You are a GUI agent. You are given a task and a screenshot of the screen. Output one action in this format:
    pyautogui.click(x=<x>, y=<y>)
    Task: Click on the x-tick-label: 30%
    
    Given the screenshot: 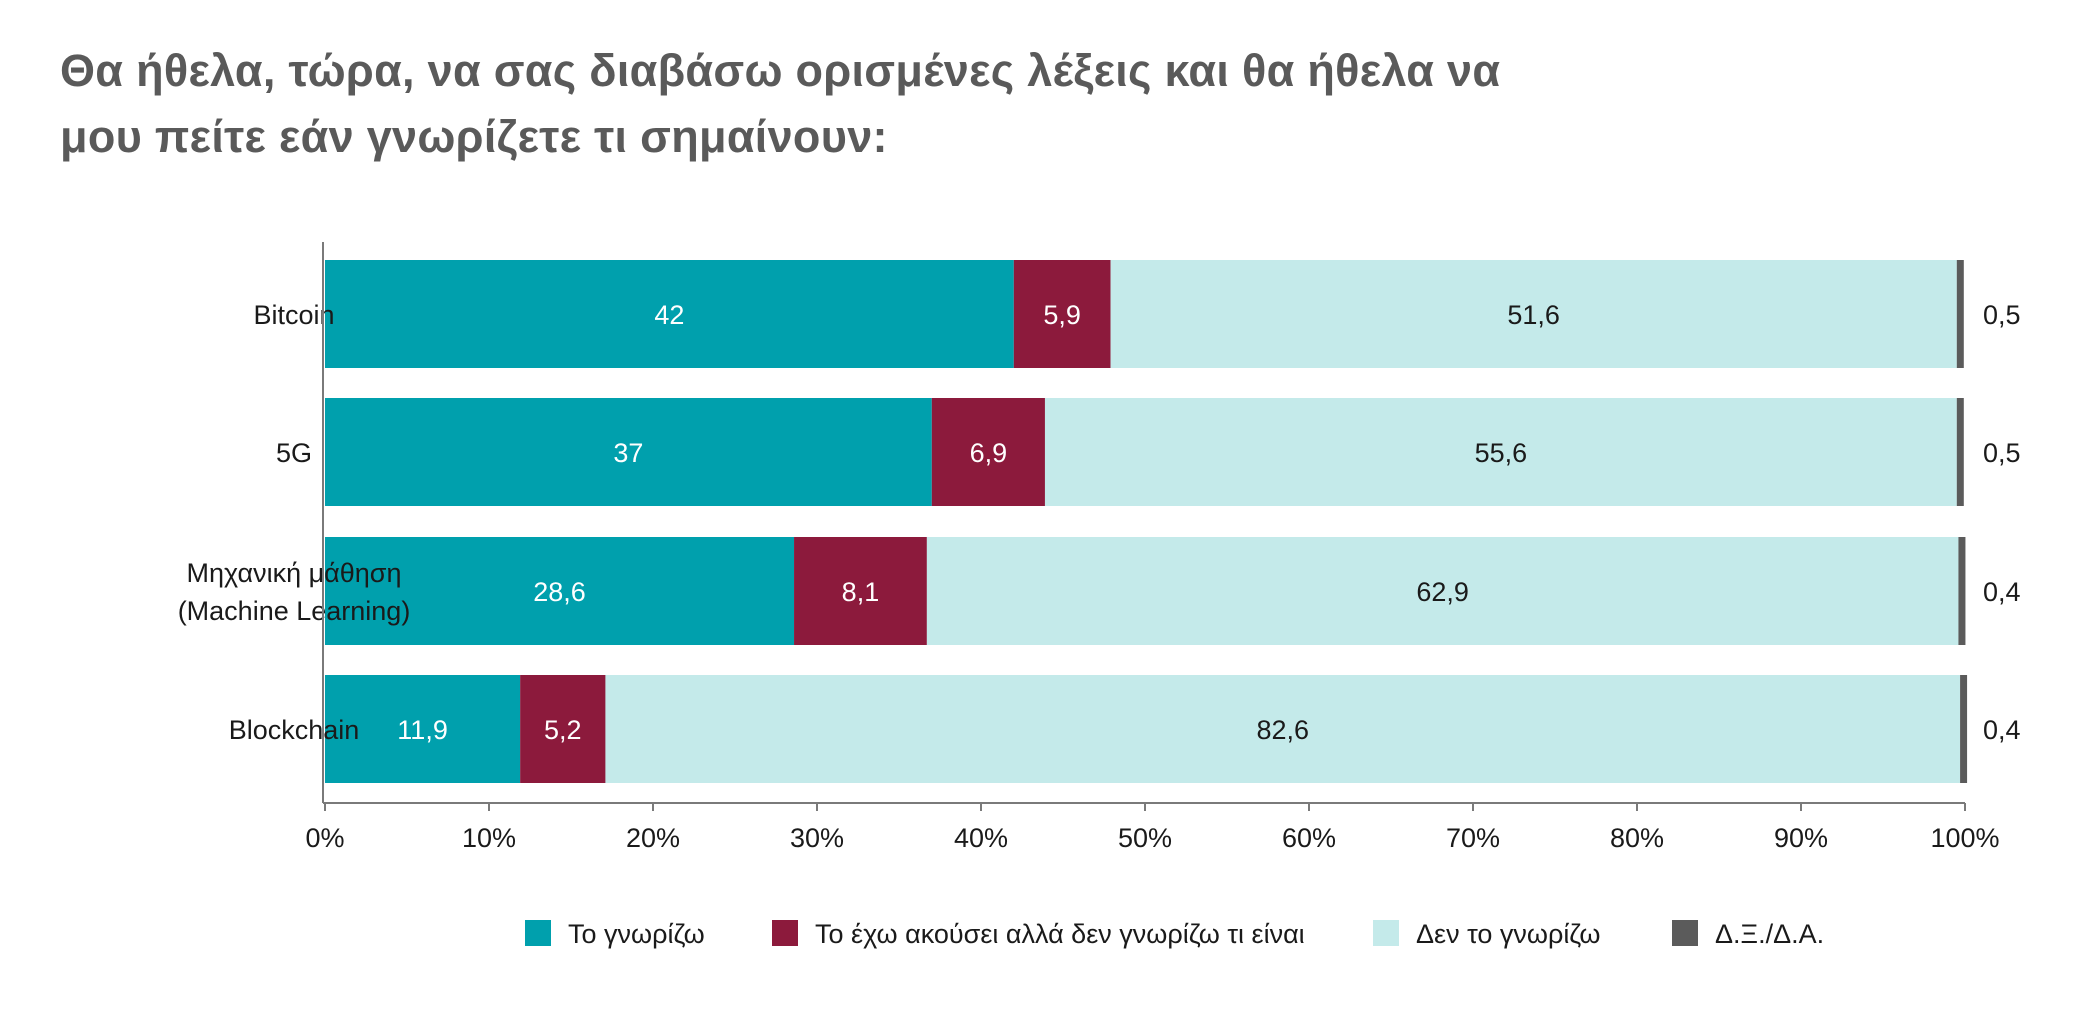 What is the action you would take?
    pyautogui.click(x=817, y=838)
    